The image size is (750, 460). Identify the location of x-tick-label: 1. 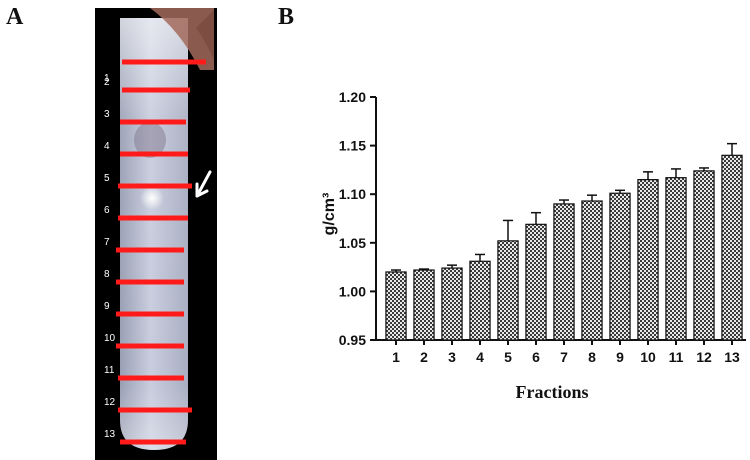
(396, 357).